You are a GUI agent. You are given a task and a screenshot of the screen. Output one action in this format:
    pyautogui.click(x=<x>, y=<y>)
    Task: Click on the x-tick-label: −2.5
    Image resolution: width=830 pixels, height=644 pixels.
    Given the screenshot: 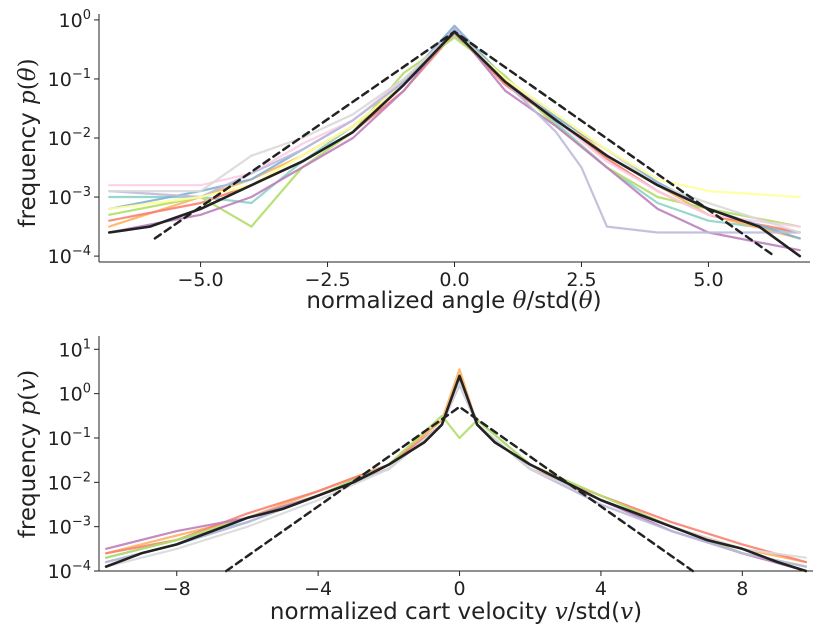 What is the action you would take?
    pyautogui.click(x=327, y=280)
    